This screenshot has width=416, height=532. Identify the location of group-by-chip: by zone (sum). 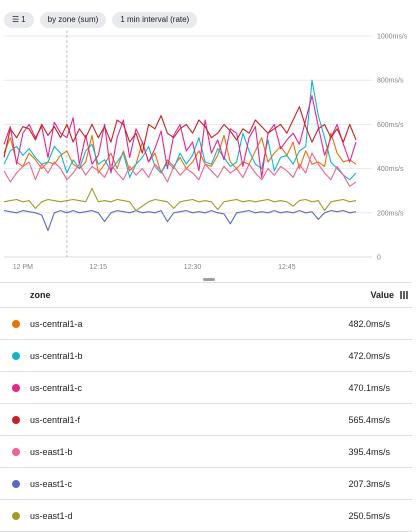
(73, 20).